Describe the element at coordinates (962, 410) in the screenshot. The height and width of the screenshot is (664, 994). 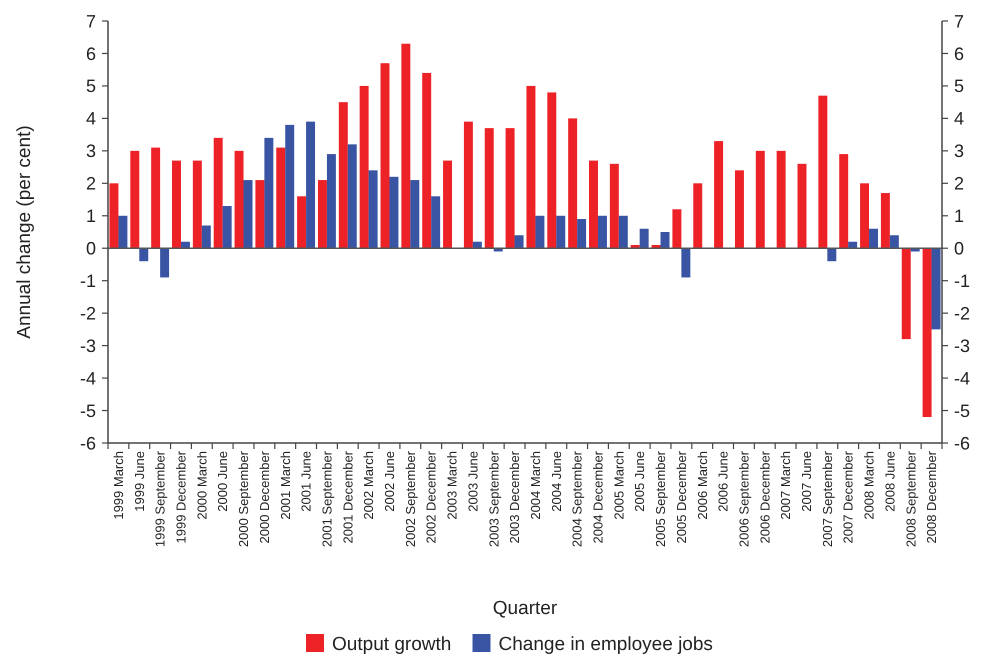
I see `y2-tick-label: -5` at that location.